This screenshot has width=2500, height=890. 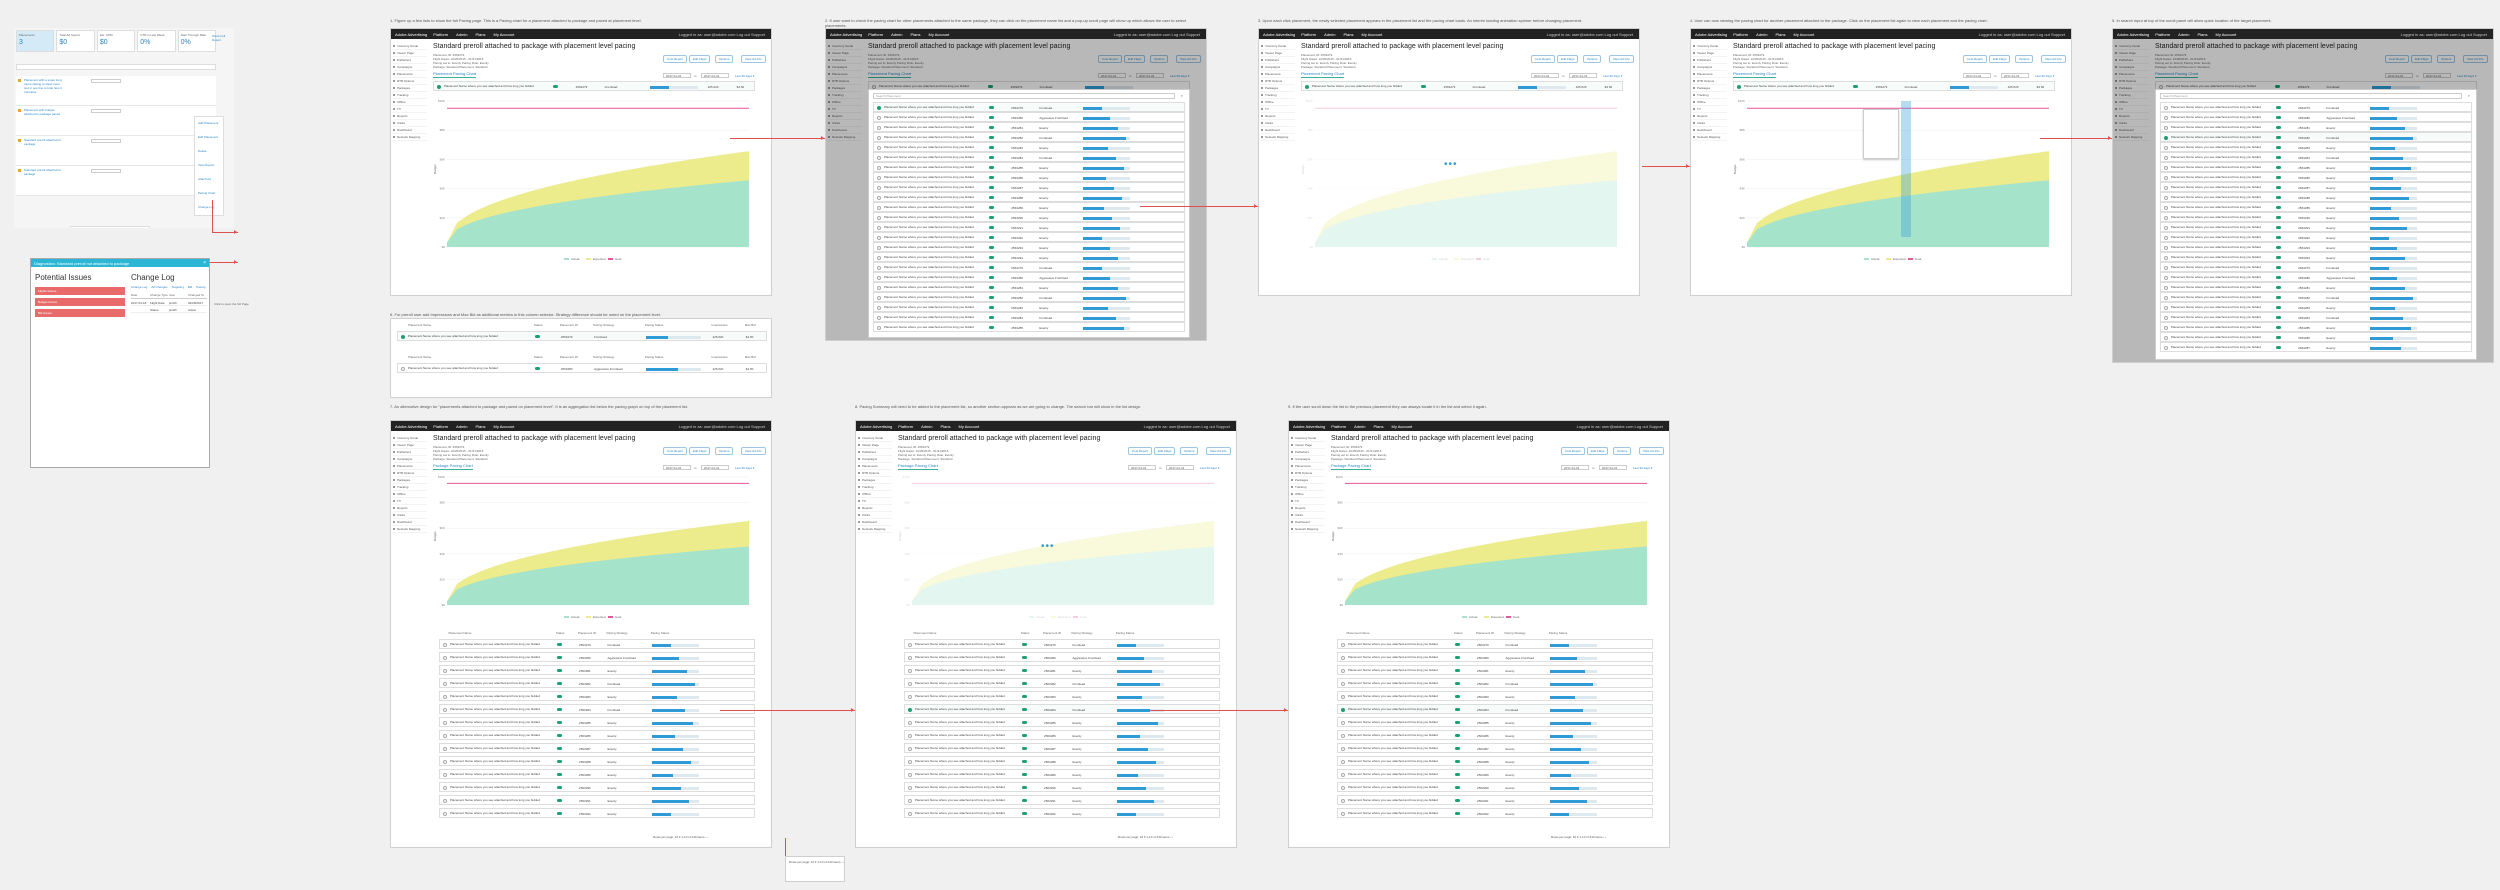 I want to click on nav-item: My Account, so click(x=504, y=426).